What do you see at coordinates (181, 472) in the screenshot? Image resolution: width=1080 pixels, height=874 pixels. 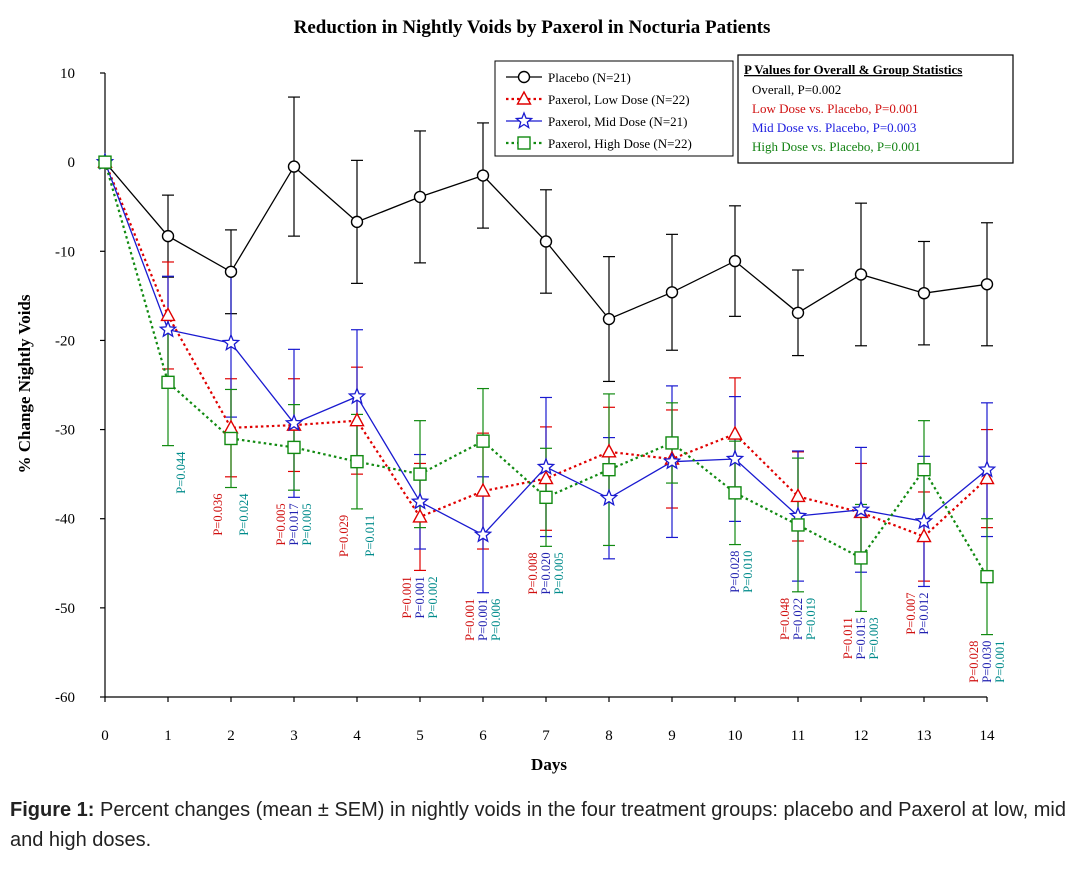 I see `p-value-label-high: P=0.044` at bounding box center [181, 472].